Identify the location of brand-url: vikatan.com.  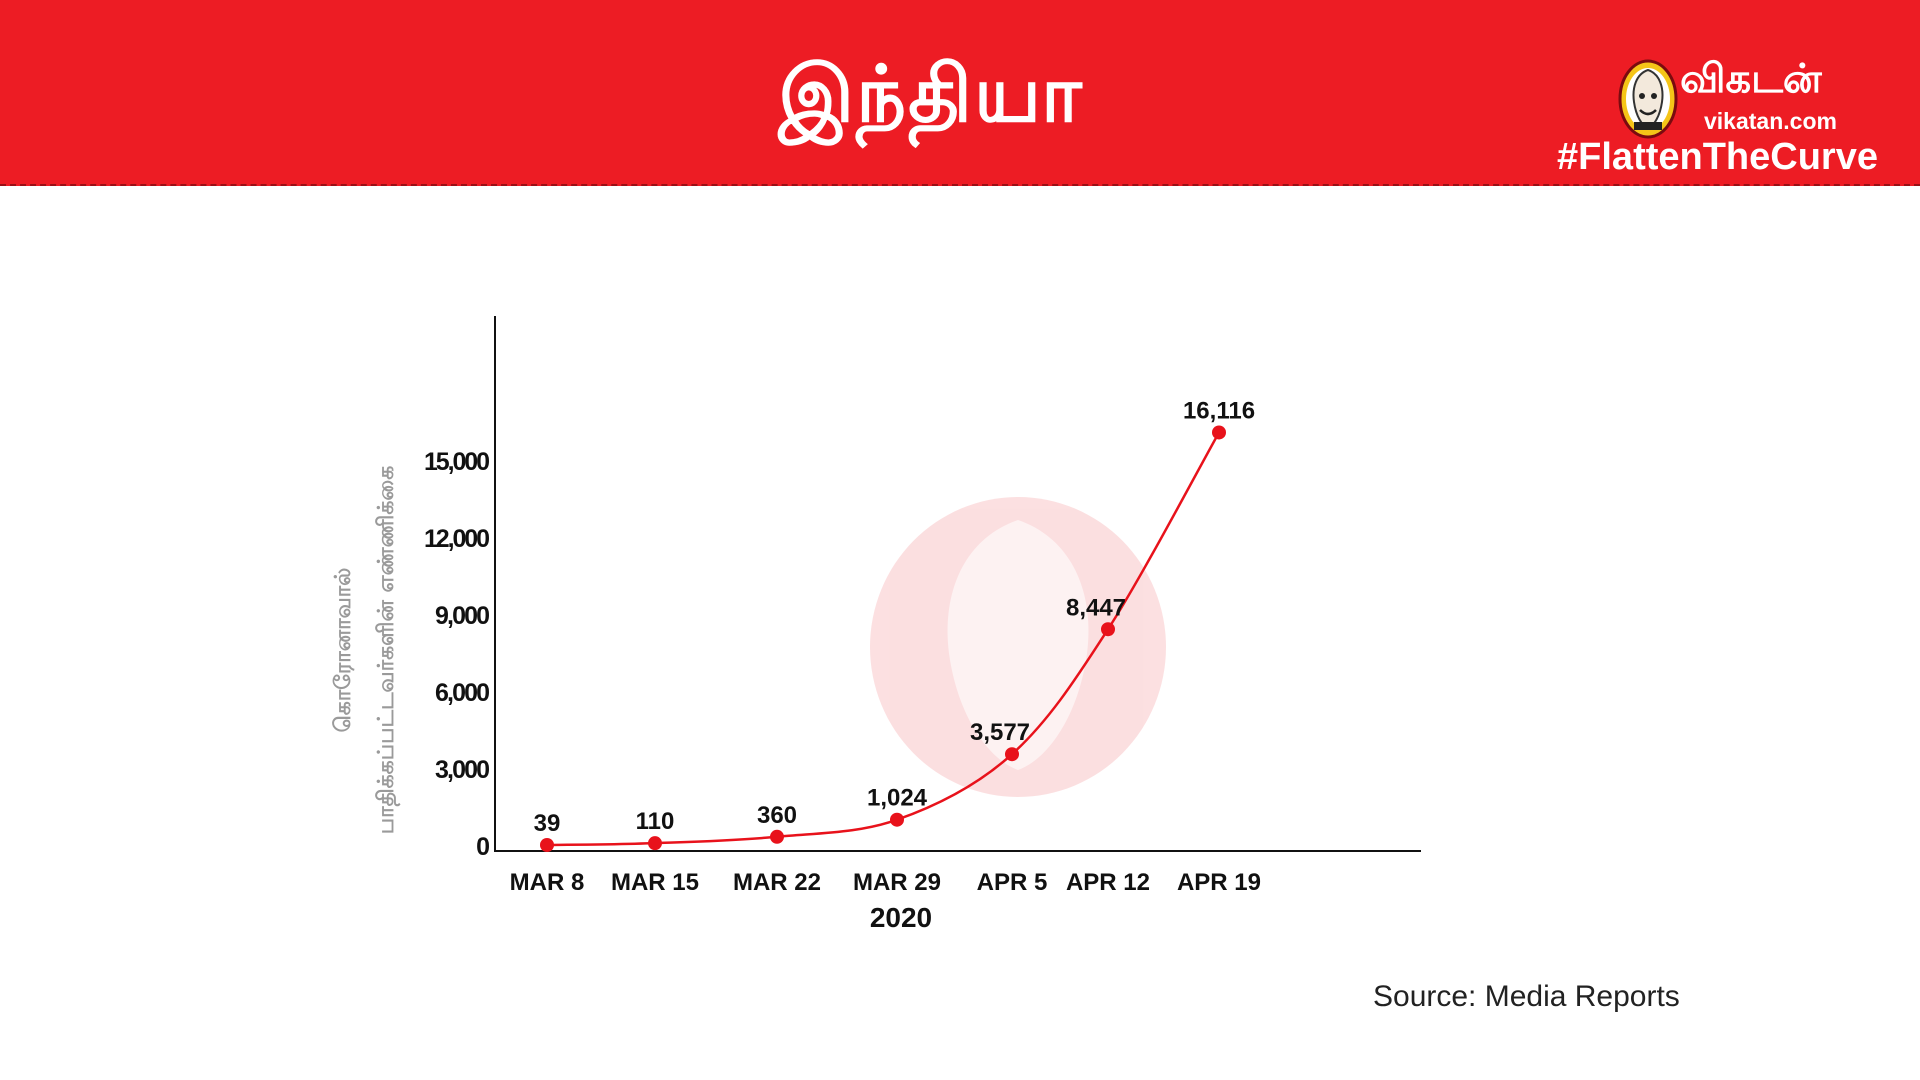
(1770, 121).